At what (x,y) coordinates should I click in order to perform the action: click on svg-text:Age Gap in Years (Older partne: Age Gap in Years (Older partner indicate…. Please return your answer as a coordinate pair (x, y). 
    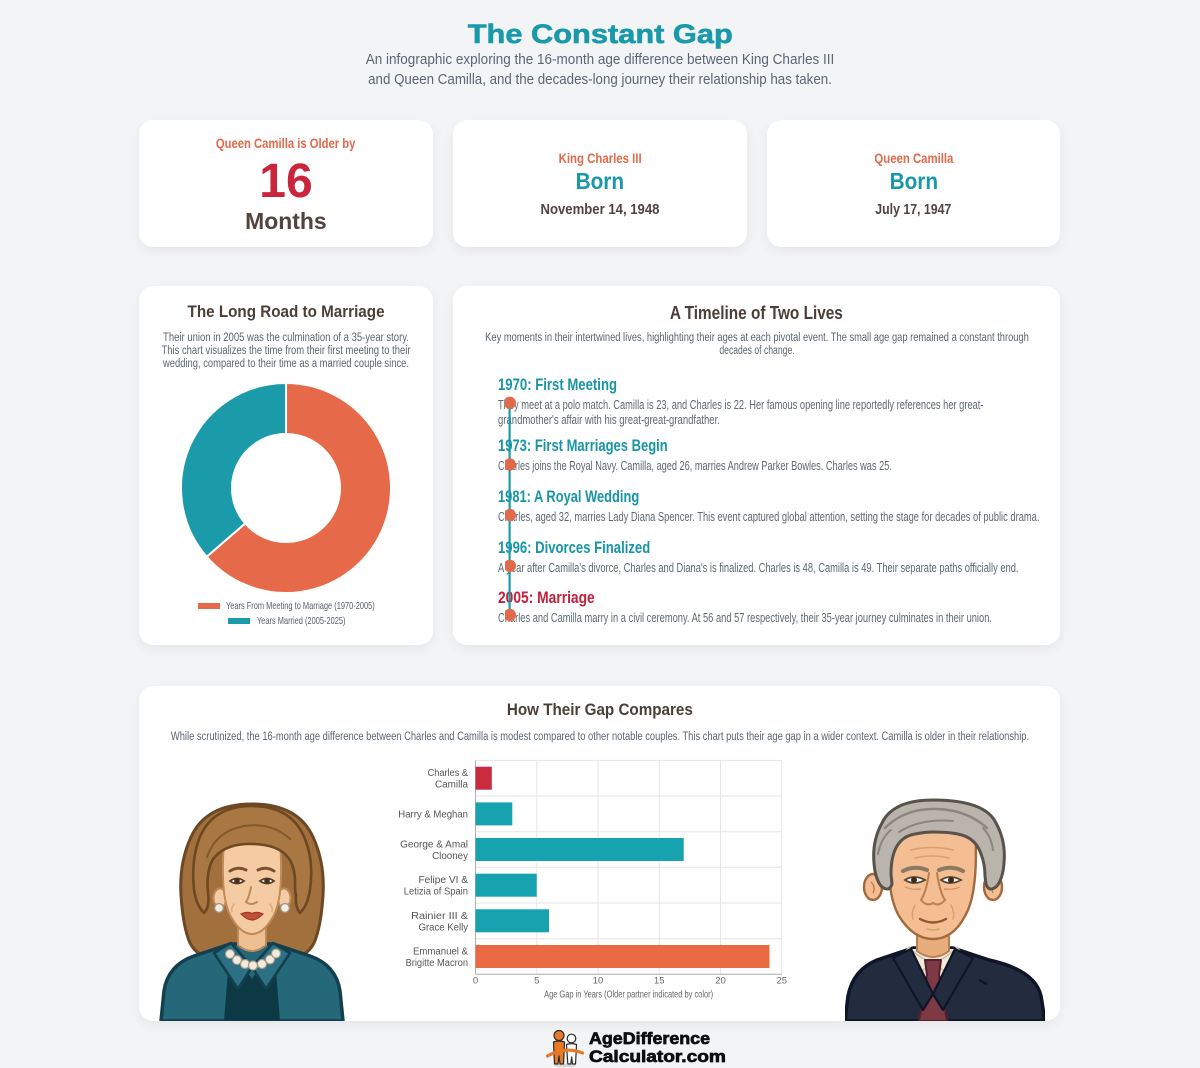
    Looking at the image, I should click on (628, 995).